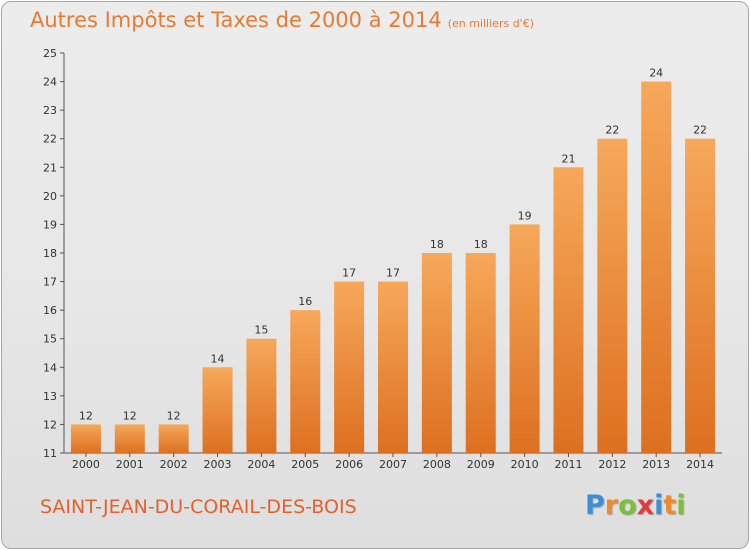 This screenshot has height=550, width=750. Describe the element at coordinates (568, 464) in the screenshot. I see `x-tick-label: 2011` at that location.